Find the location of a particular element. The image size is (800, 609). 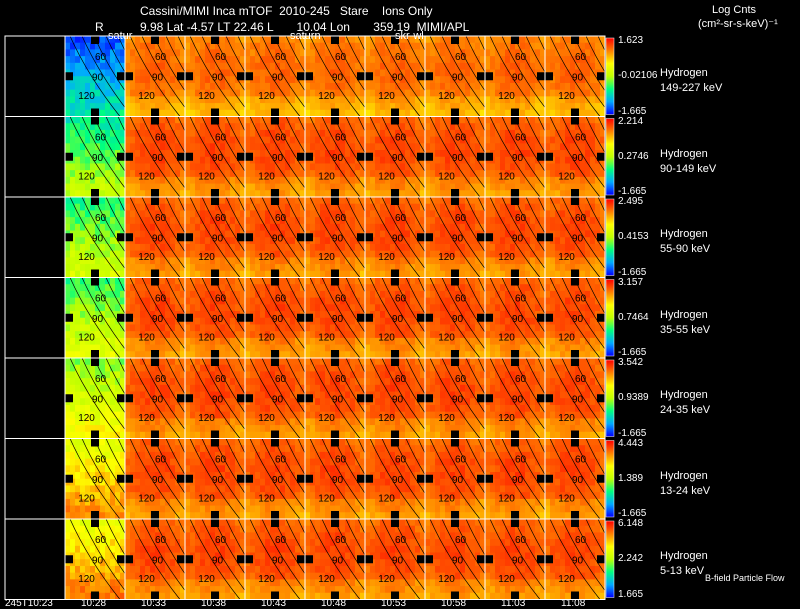

contour-label: 60 is located at coordinates (161, 57).